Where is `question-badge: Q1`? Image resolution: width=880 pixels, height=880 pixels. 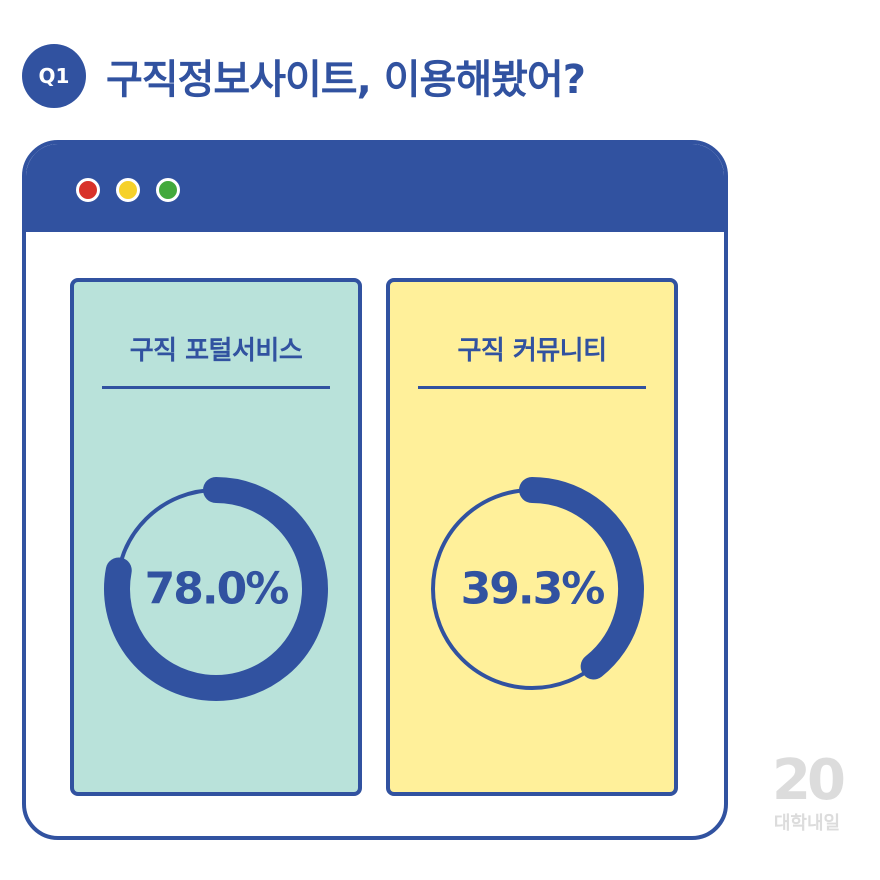 question-badge: Q1 is located at coordinates (54, 76).